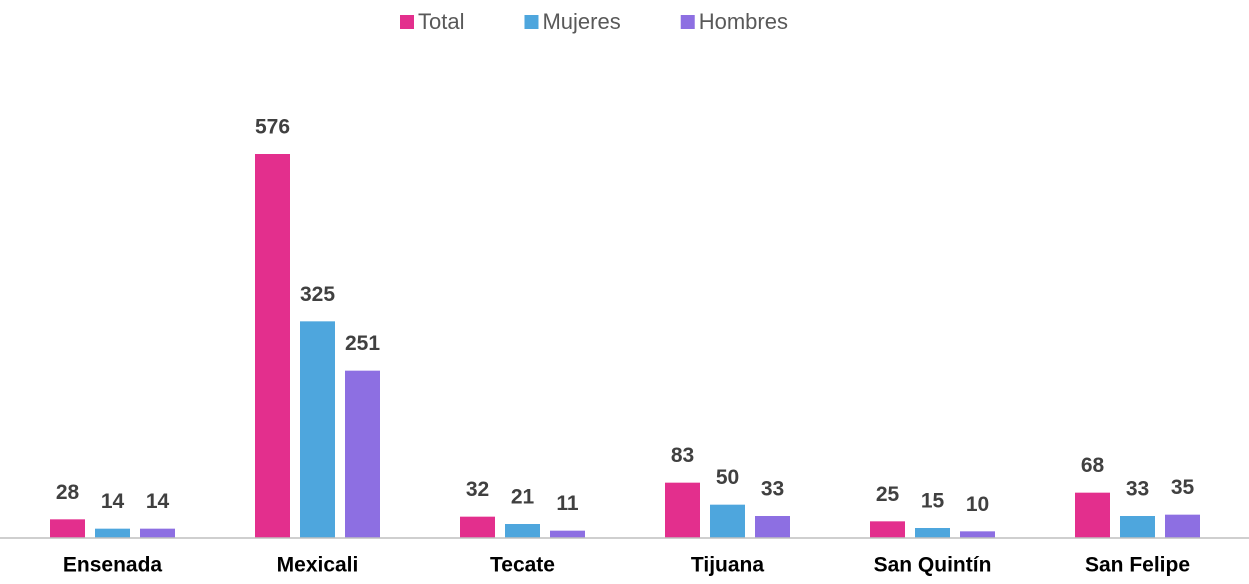 The width and height of the screenshot is (1249, 584). Describe the element at coordinates (68, 492) in the screenshot. I see `data-label: 28` at that location.